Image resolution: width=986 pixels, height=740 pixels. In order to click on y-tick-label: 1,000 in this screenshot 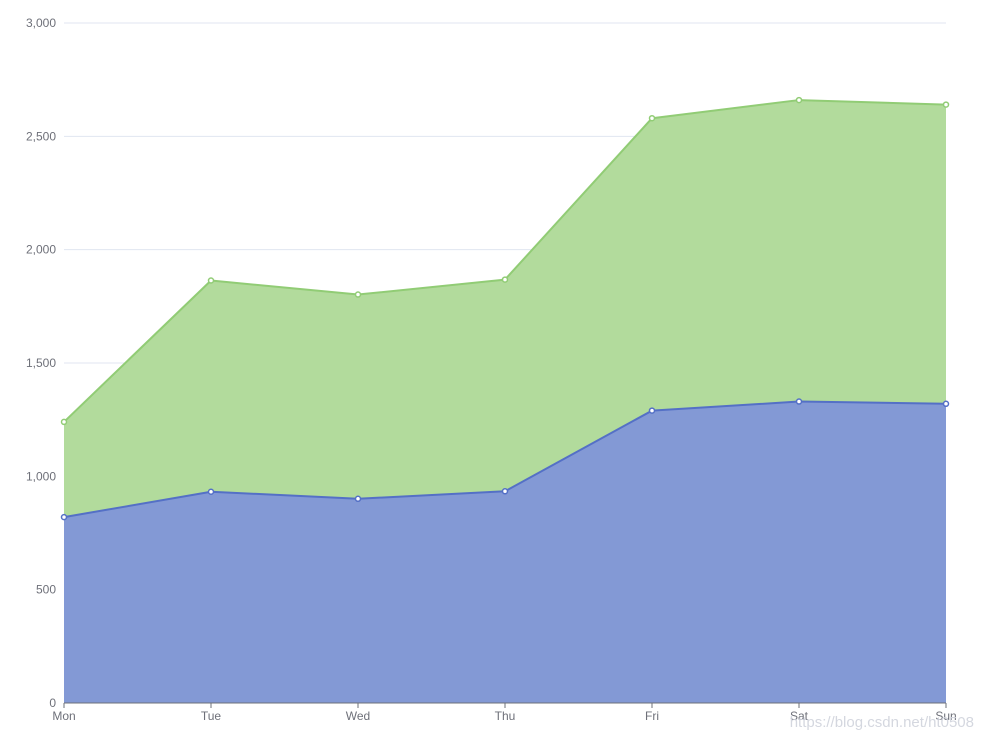, I will do `click(41, 476)`.